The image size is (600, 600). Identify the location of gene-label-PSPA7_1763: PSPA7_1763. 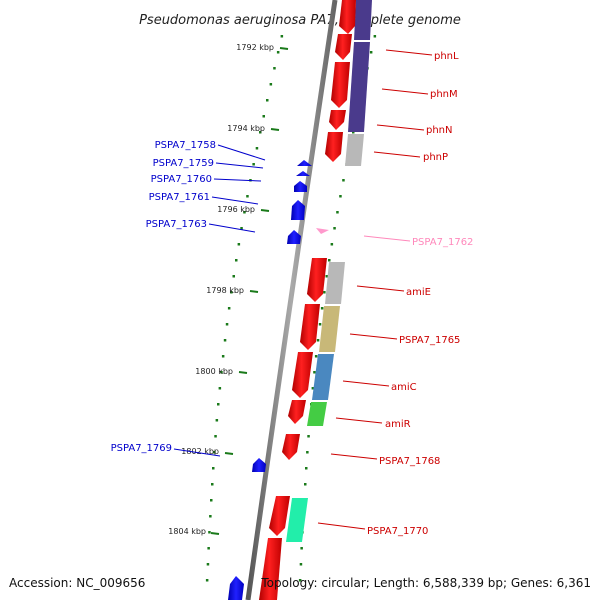
(176, 224).